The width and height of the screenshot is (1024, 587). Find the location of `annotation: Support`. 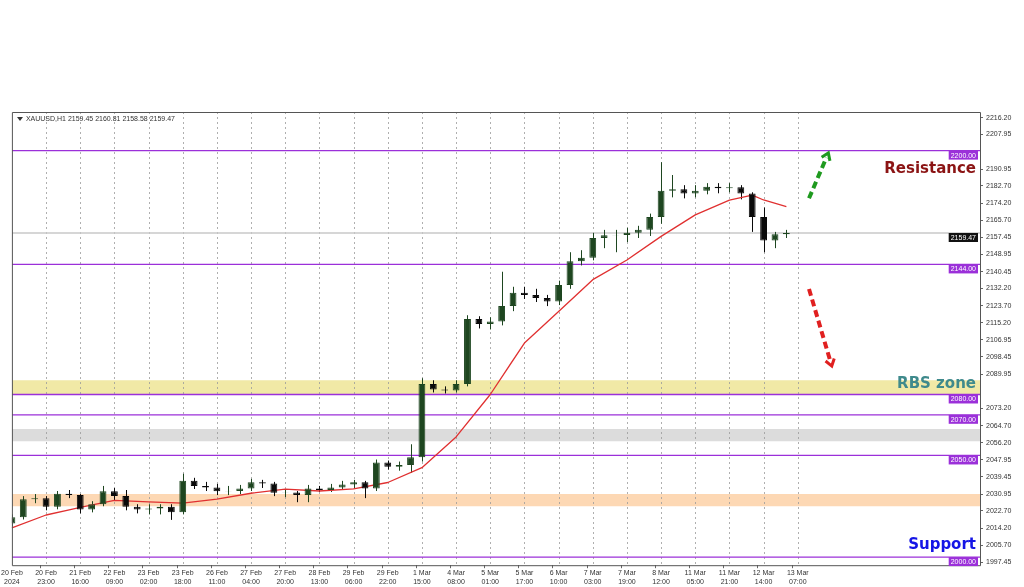

annotation: Support is located at coordinates (942, 543).